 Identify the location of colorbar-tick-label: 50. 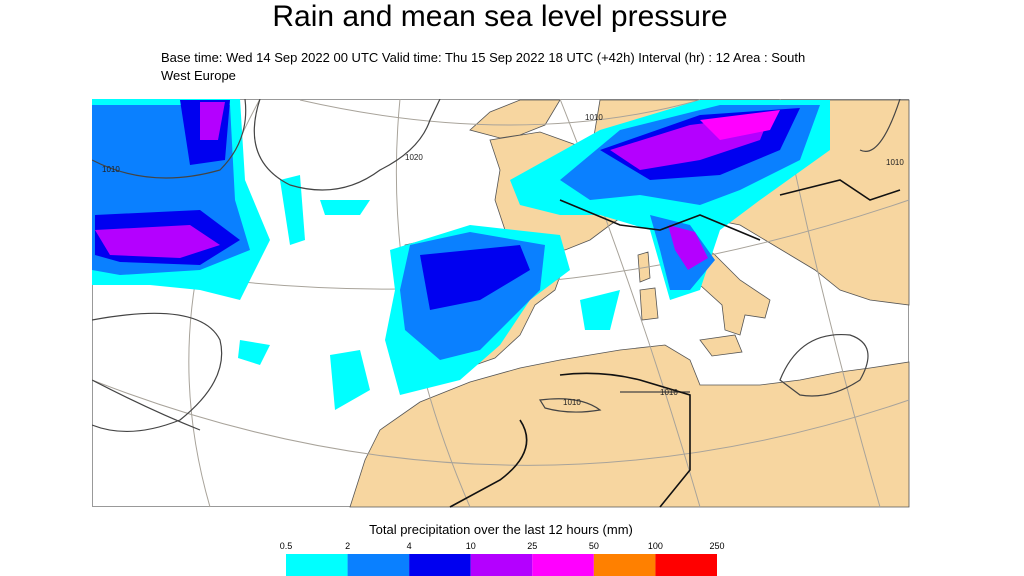
(594, 546).